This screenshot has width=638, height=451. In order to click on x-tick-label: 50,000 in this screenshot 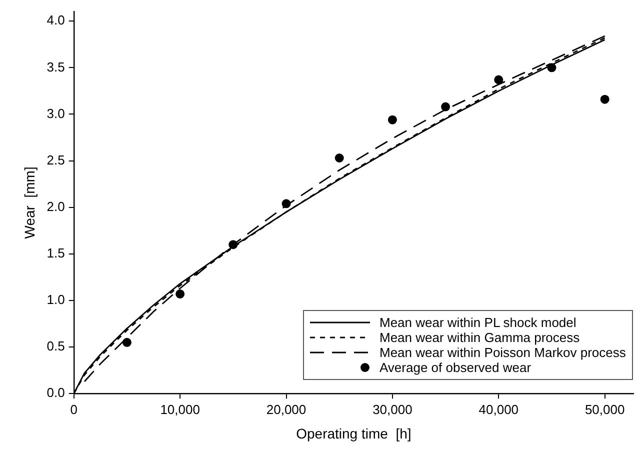, I will do `click(604, 409)`.